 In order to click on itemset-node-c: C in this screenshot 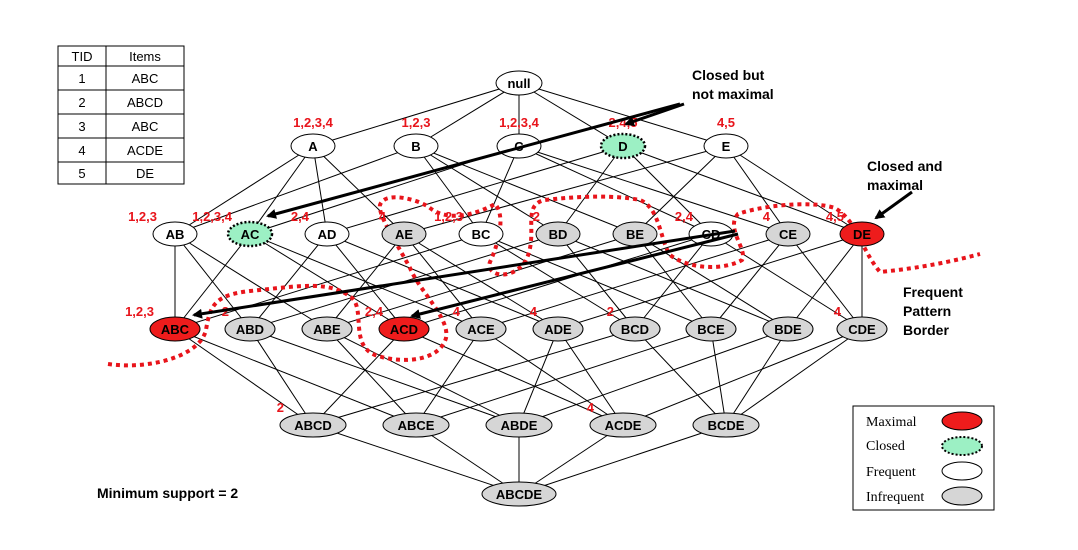, I will do `click(519, 146)`.